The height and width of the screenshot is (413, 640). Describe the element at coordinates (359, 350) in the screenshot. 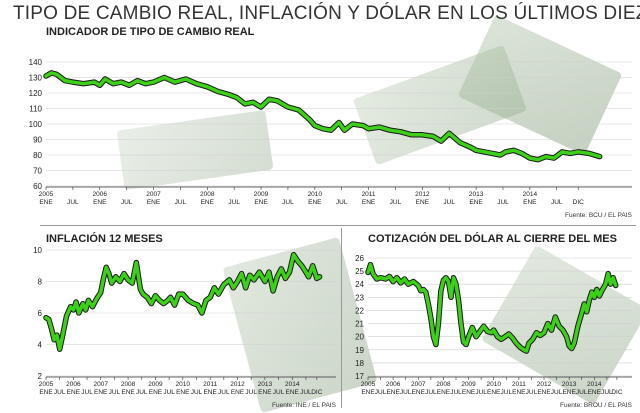

I see `dolar-ytick-label: 19` at that location.